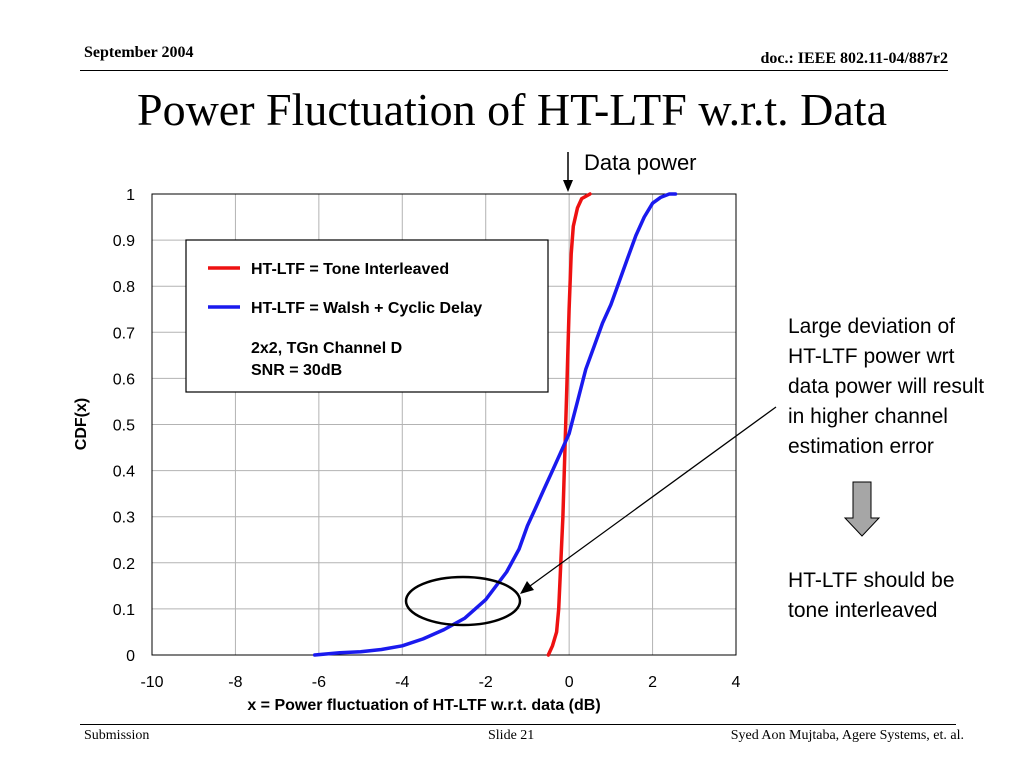 The width and height of the screenshot is (1024, 768). I want to click on highlight-ellipse, so click(463, 601).